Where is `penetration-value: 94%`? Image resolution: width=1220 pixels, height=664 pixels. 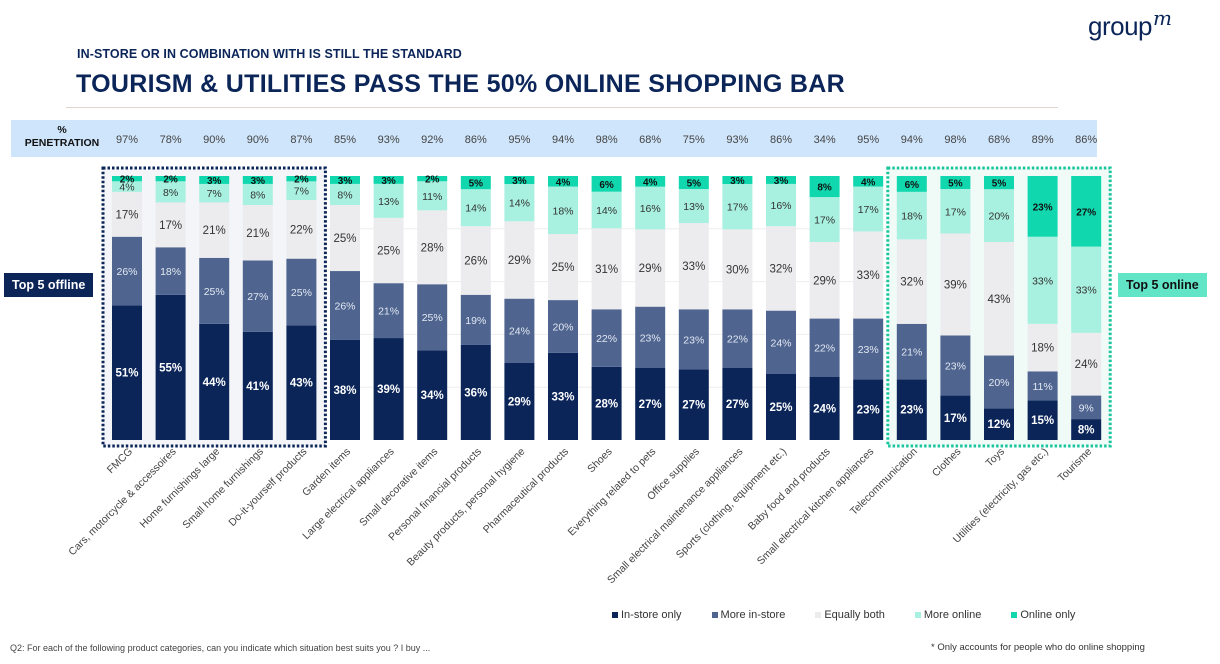 penetration-value: 94% is located at coordinates (563, 140).